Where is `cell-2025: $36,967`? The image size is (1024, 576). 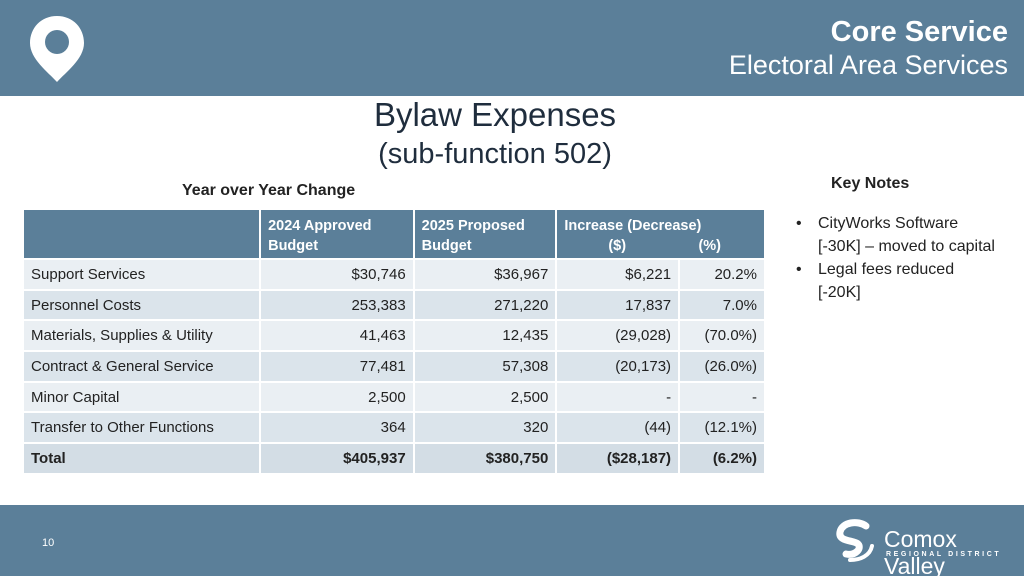
cell-2025: $36,967 is located at coordinates (485, 274).